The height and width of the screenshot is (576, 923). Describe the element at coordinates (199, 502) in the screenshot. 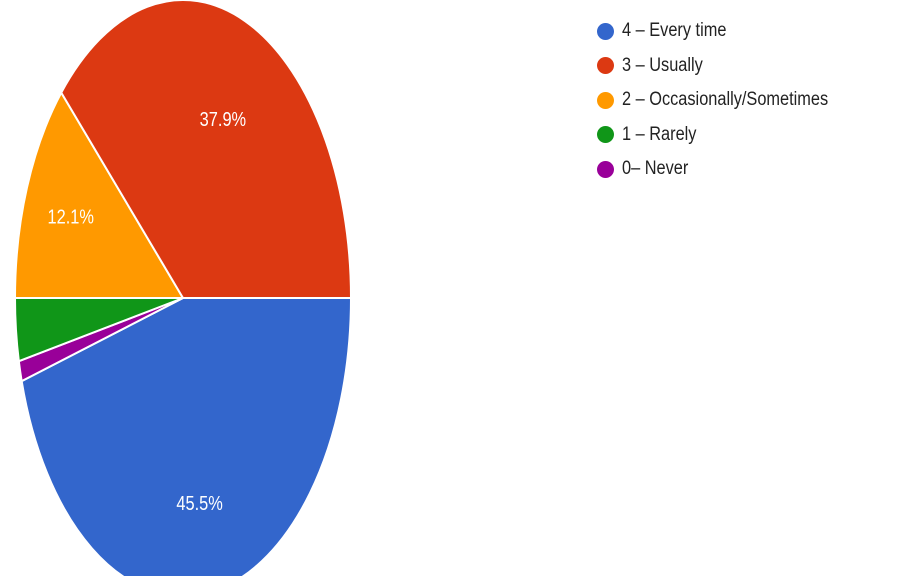

I see `slice-data-label: 45.5%` at that location.